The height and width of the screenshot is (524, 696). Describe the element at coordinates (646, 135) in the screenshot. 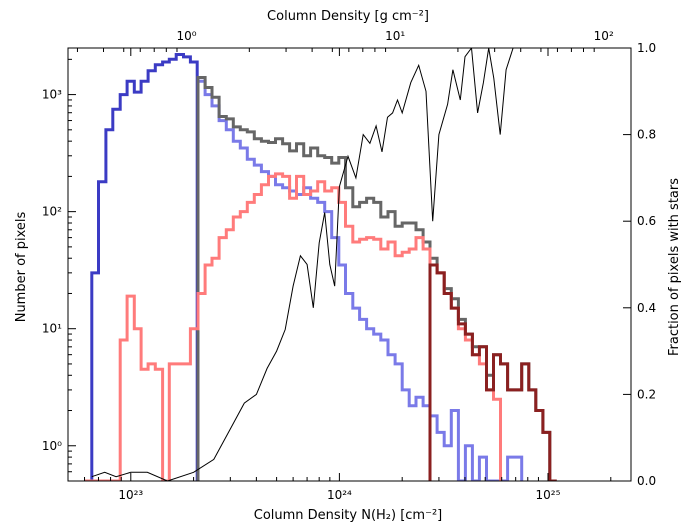

I see `y2-tick-label: 0.8` at that location.